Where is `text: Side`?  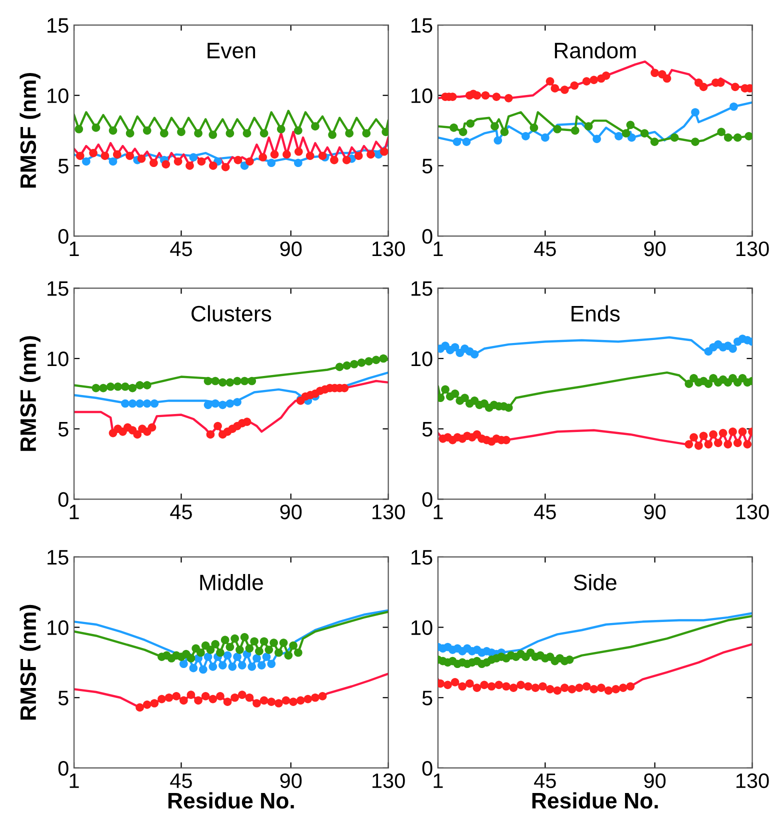 text: Side is located at coordinates (595, 582).